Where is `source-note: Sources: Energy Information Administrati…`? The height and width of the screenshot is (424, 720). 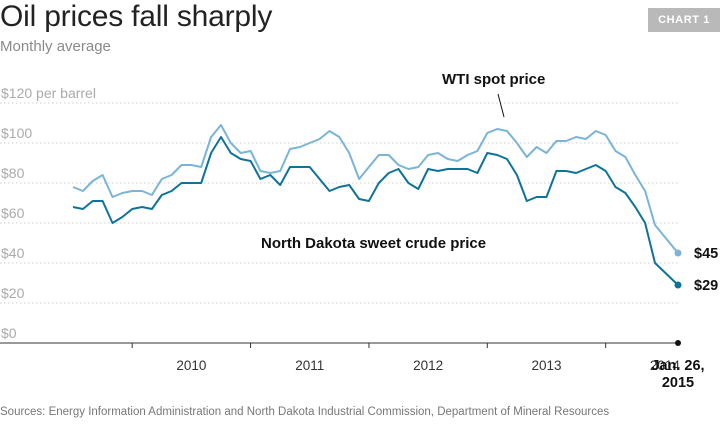
source-note: Sources: Energy Information Administrati… is located at coordinates (305, 412).